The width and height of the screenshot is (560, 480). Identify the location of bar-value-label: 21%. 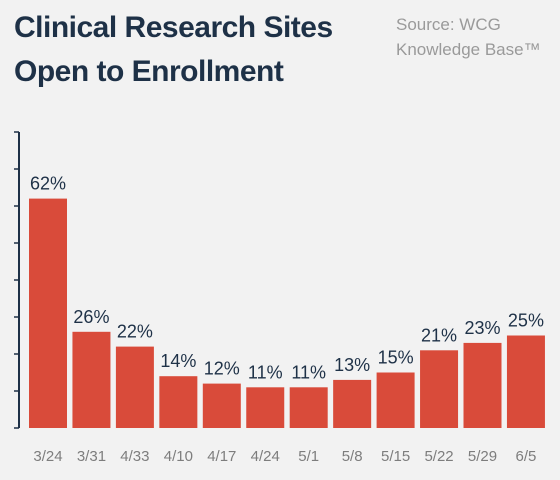
(439, 335).